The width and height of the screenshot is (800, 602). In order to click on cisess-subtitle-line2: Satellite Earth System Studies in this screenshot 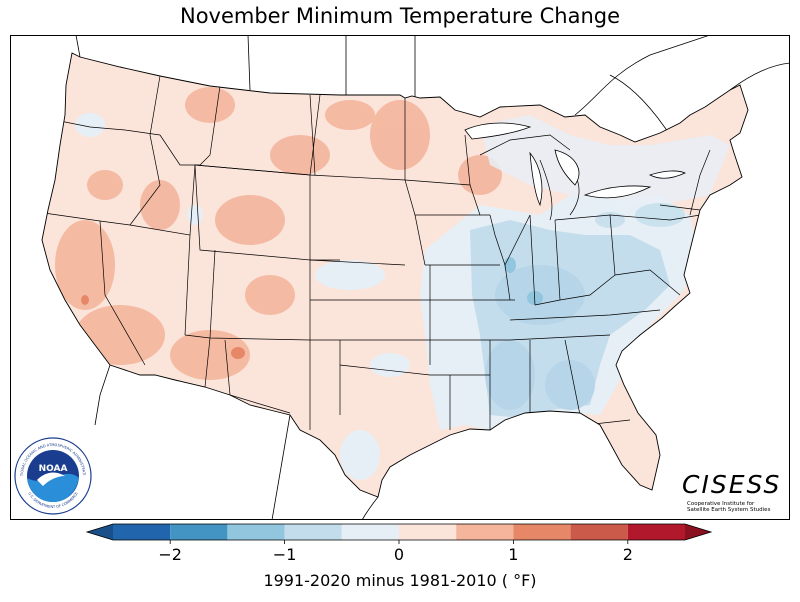, I will do `click(729, 510)`.